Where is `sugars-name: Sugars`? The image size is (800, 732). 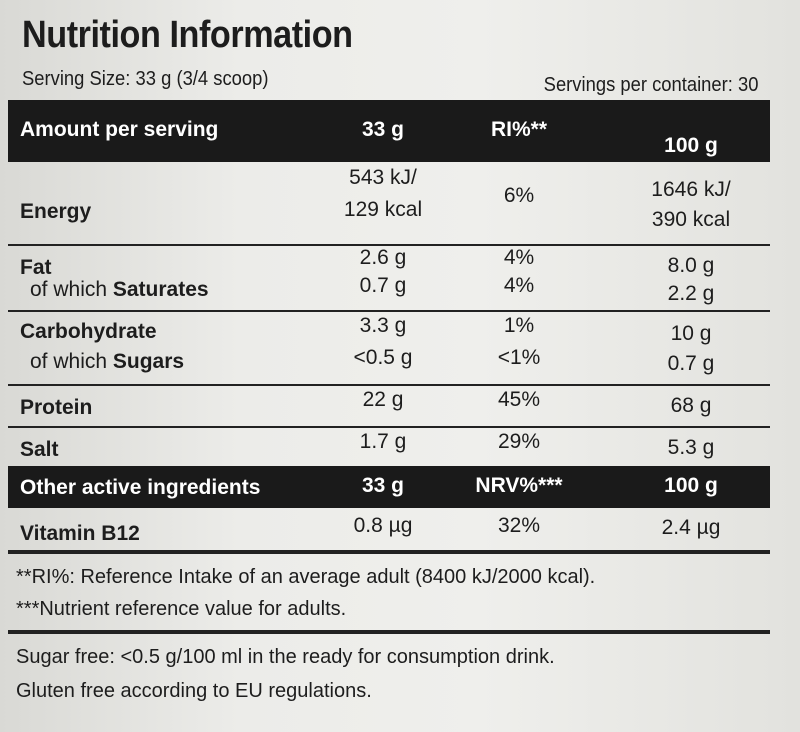 sugars-name: Sugars is located at coordinates (148, 361).